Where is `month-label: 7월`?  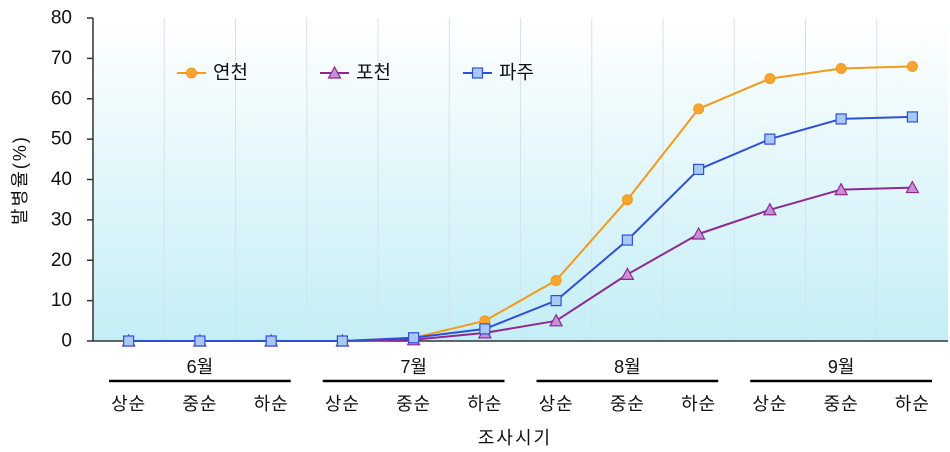 month-label: 7월 is located at coordinates (413, 367).